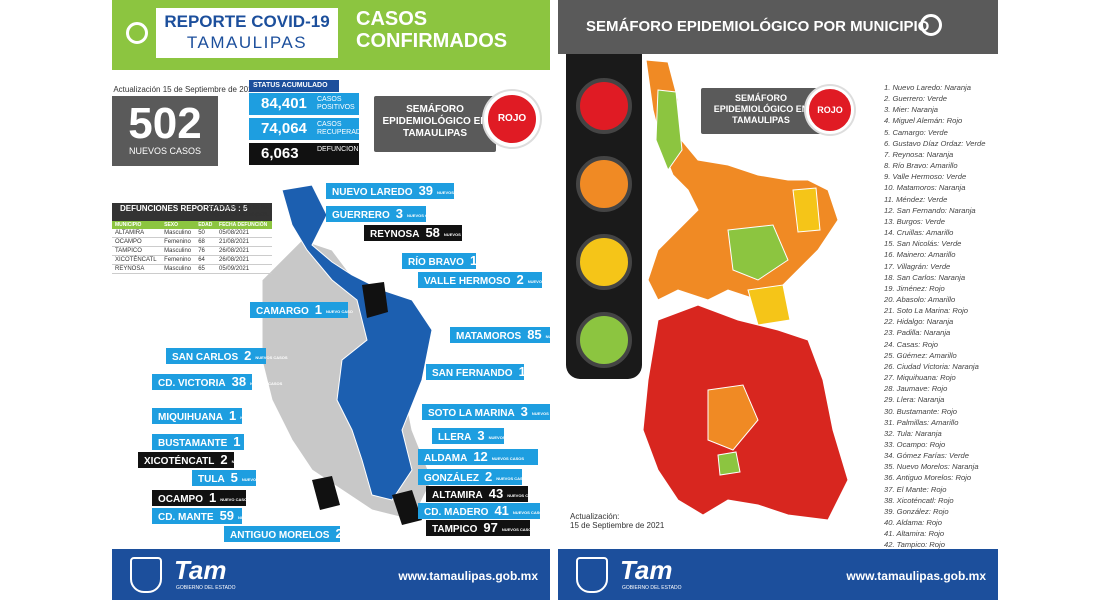 The image size is (1110, 600). I want to click on list-item: 1. Nuevo Laredo: Naranja, so click(927, 87).